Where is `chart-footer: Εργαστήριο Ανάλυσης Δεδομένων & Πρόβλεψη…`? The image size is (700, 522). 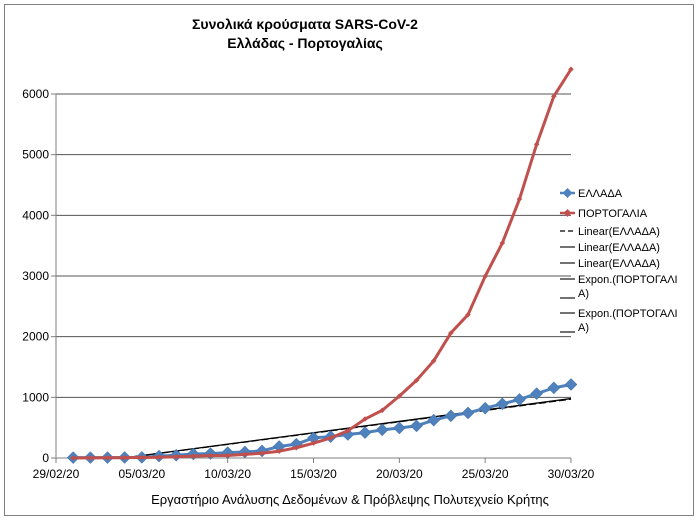 chart-footer: Εργαστήριο Ανάλυσης Δεδομένων & Πρόβλεψη… is located at coordinates (350, 499).